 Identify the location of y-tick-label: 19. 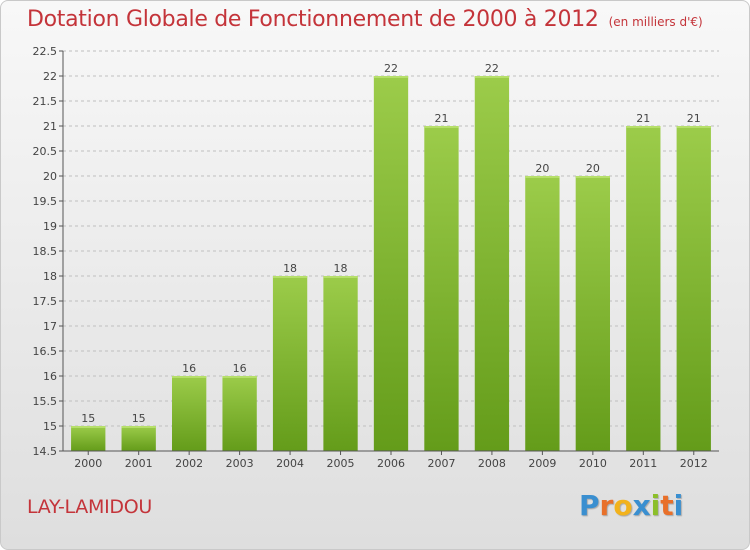
(50, 226).